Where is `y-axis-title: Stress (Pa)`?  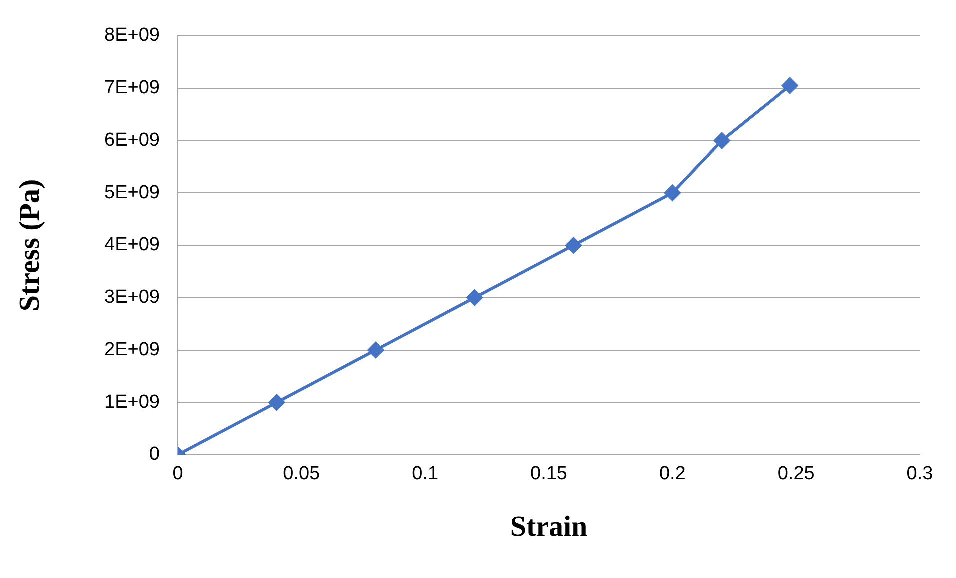 y-axis-title: Stress (Pa) is located at coordinates (30, 245).